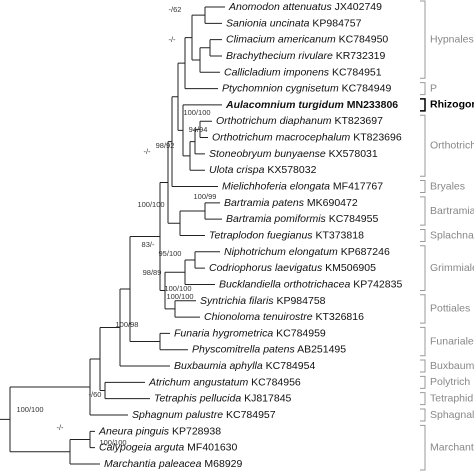  I want to click on species-name: Ptychomnion cygnisetum, so click(280, 88).